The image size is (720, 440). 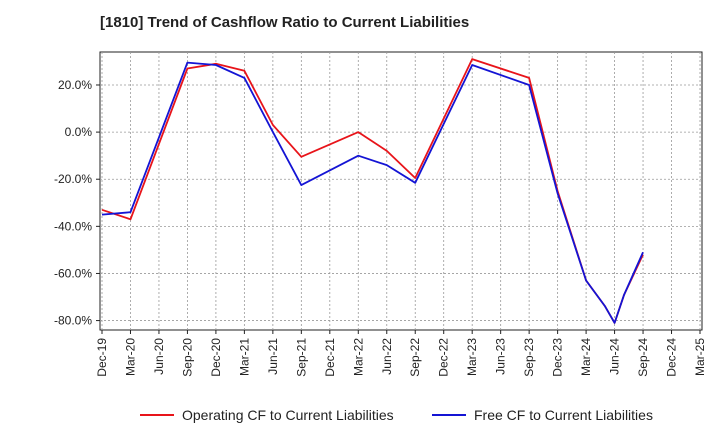 I want to click on x-tick-label: Jun-21, so click(x=273, y=356).